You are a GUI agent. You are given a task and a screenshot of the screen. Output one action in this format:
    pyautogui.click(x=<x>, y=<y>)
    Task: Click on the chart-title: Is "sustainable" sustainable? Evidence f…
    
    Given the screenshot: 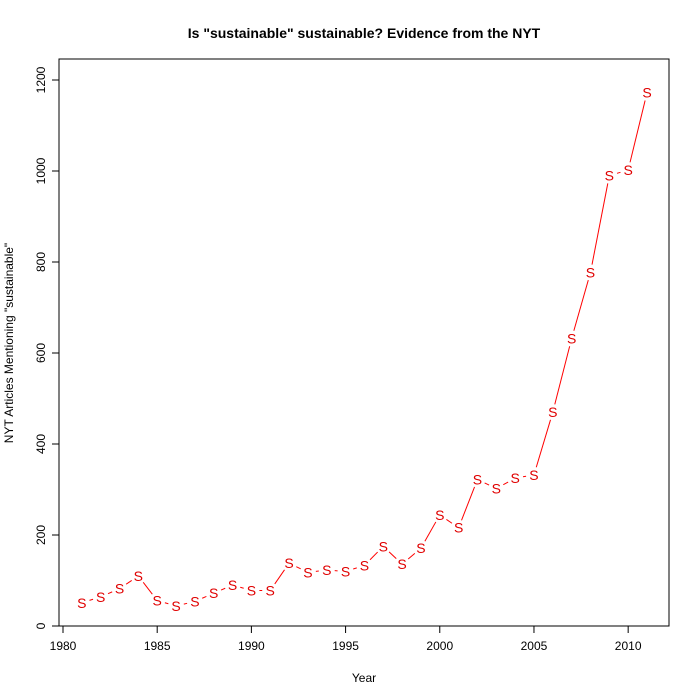 What is the action you would take?
    pyautogui.click(x=364, y=33)
    